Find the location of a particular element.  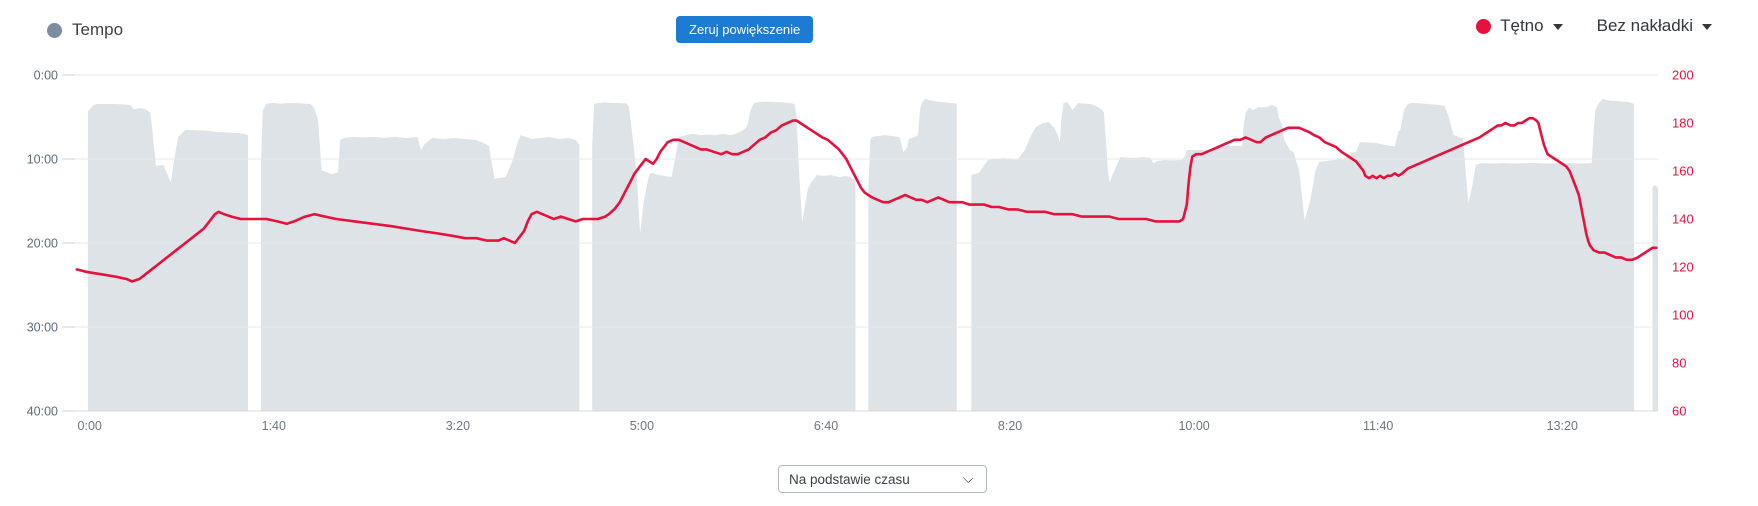

tempo-series-dot-icon is located at coordinates (54, 30).